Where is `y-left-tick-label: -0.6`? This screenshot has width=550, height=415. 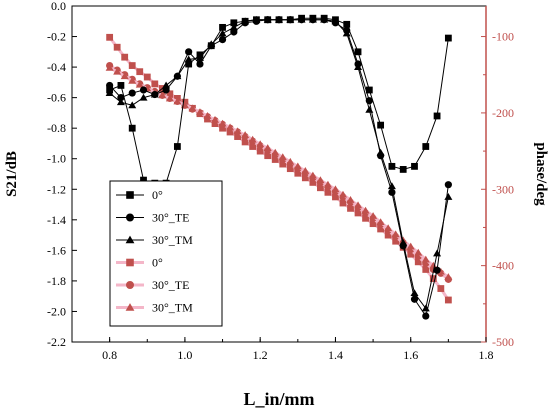
y-left-tick-label: -0.6 is located at coordinates (56, 98).